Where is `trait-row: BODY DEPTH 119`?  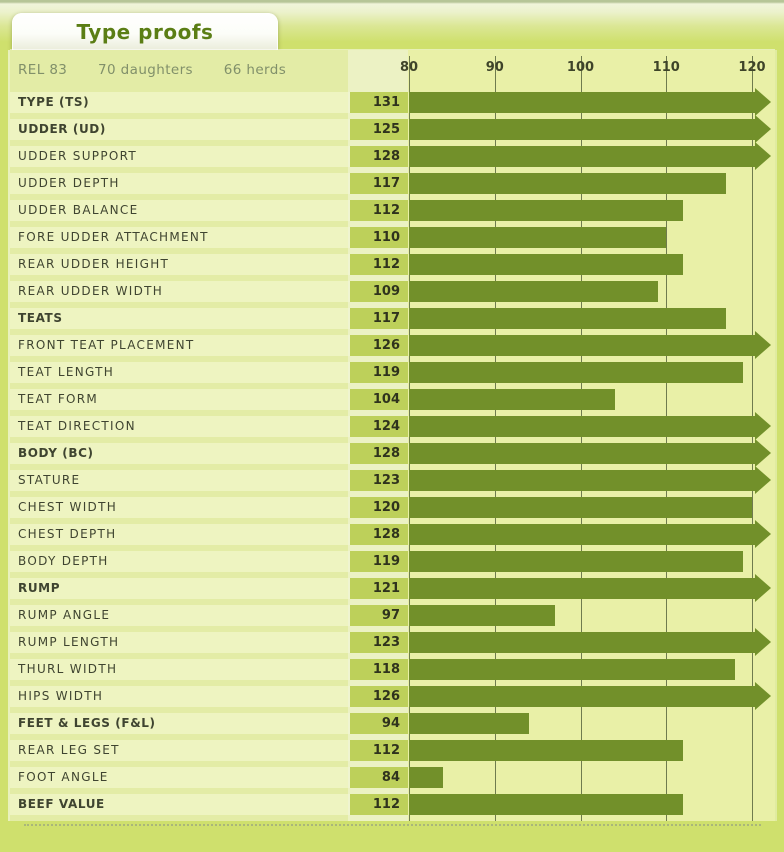 trait-row: BODY DEPTH 119 is located at coordinates (392, 561).